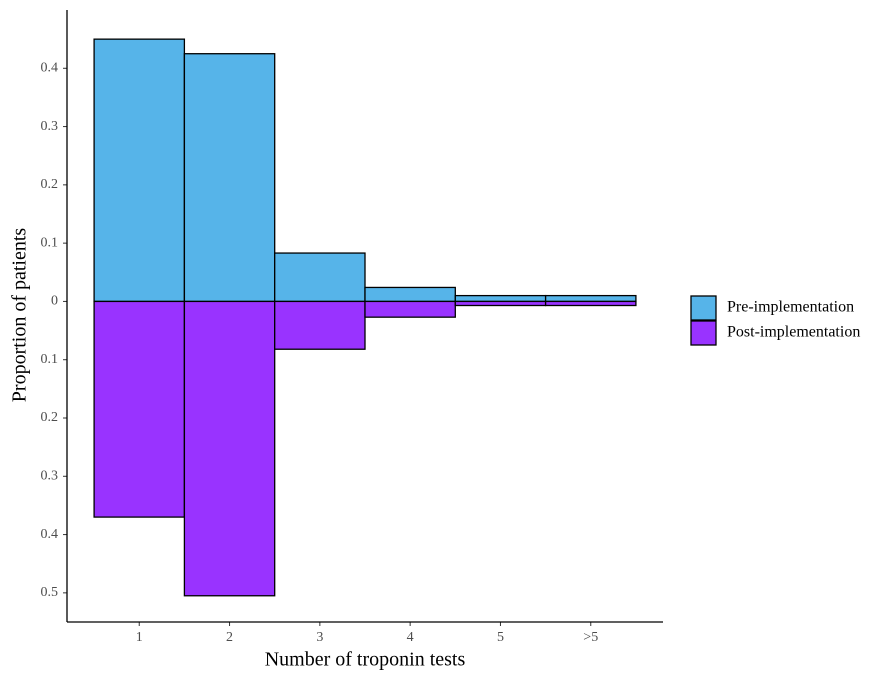 Image resolution: width=890 pixels, height=673 pixels. Describe the element at coordinates (793, 332) in the screenshot. I see `legend-label: Post-implementation` at that location.